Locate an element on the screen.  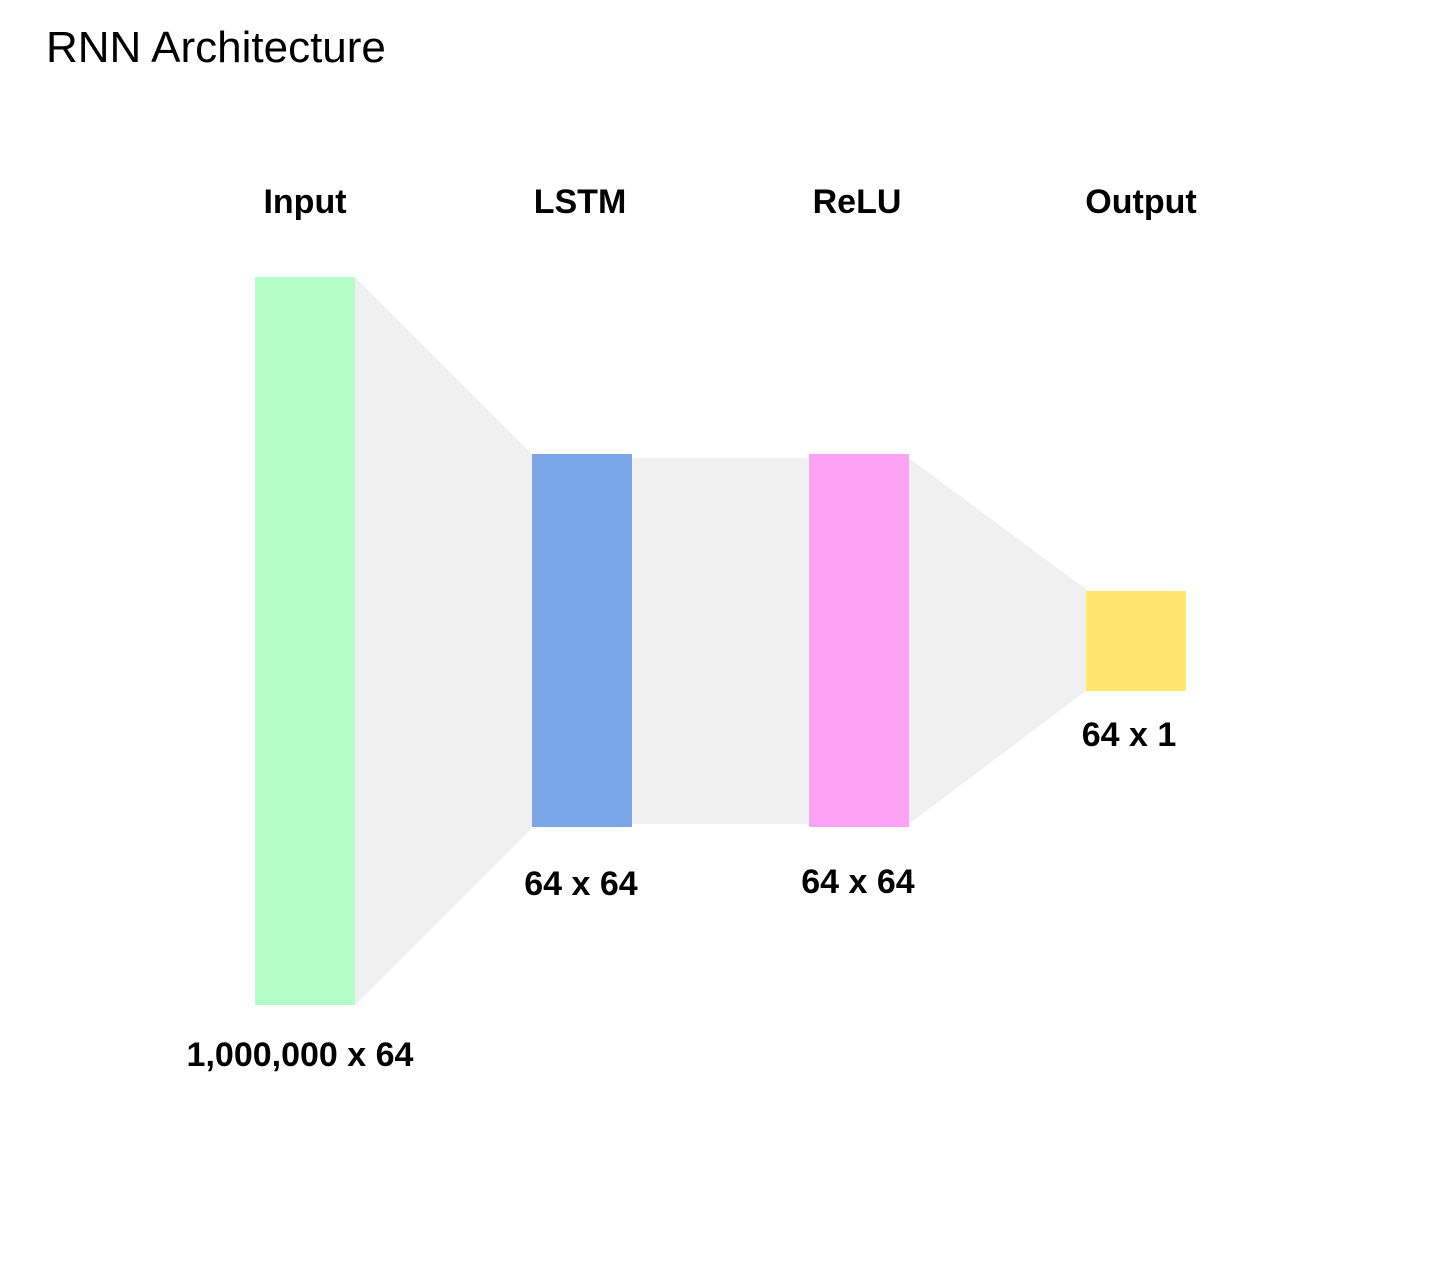
connector-input-lstm is located at coordinates (444, 641).